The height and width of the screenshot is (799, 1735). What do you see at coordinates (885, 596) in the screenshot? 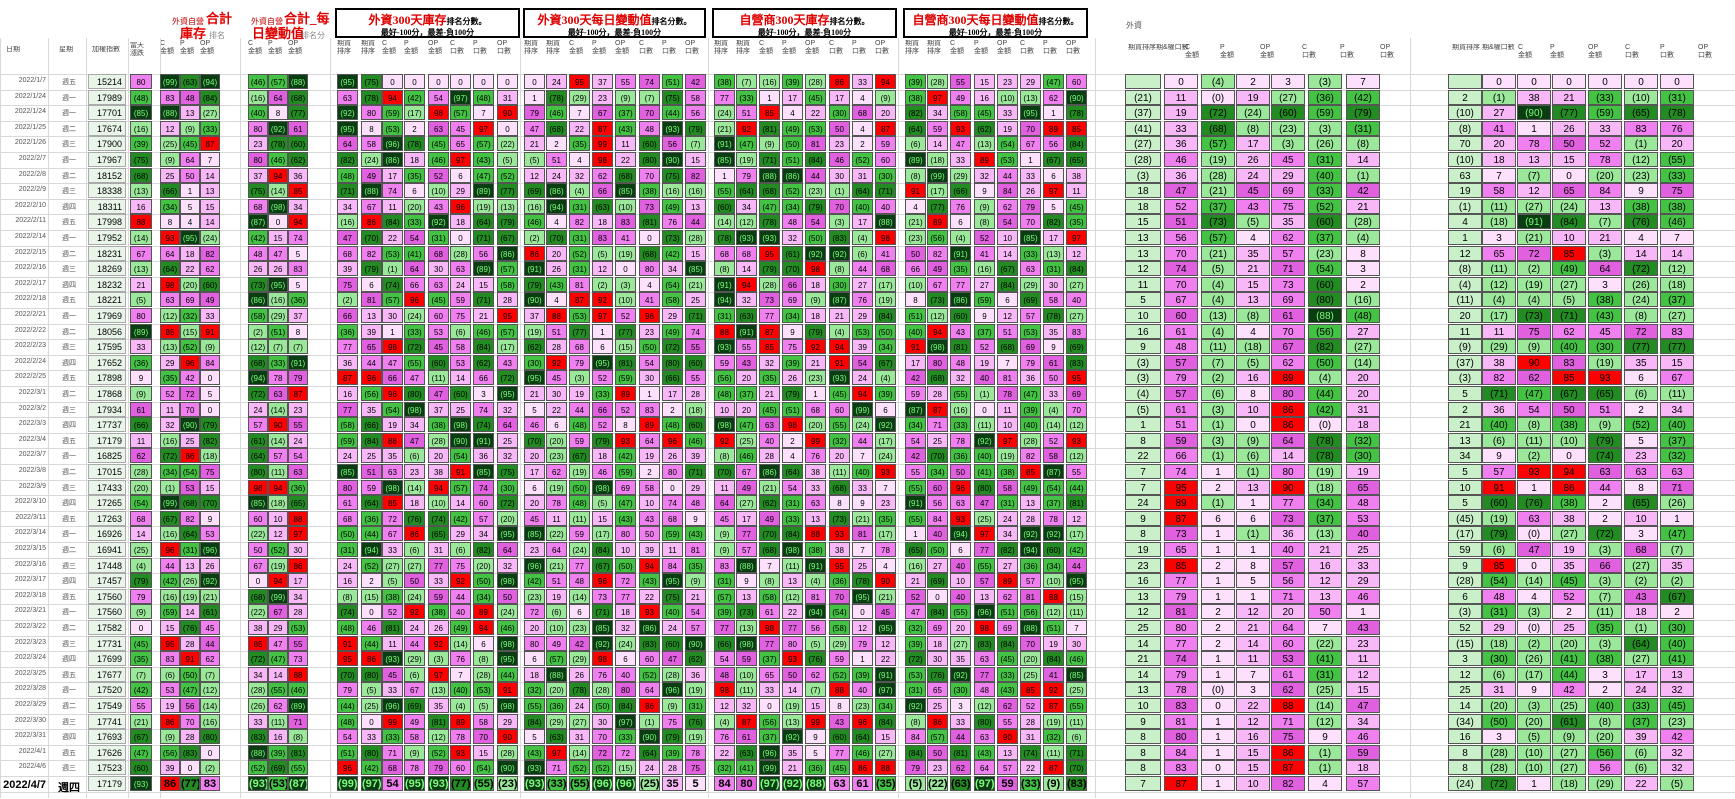
I see `score-cell: (21)` at bounding box center [885, 596].